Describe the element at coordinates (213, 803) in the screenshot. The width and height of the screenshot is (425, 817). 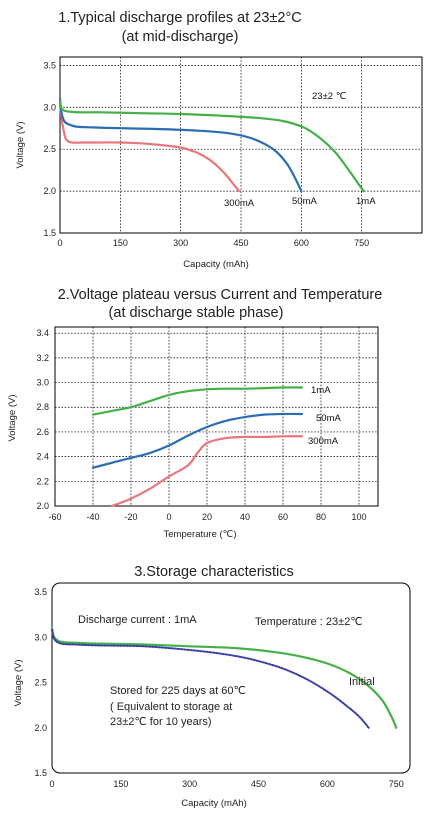
I see `chart-3-x-label: Capacity (mAh)` at that location.